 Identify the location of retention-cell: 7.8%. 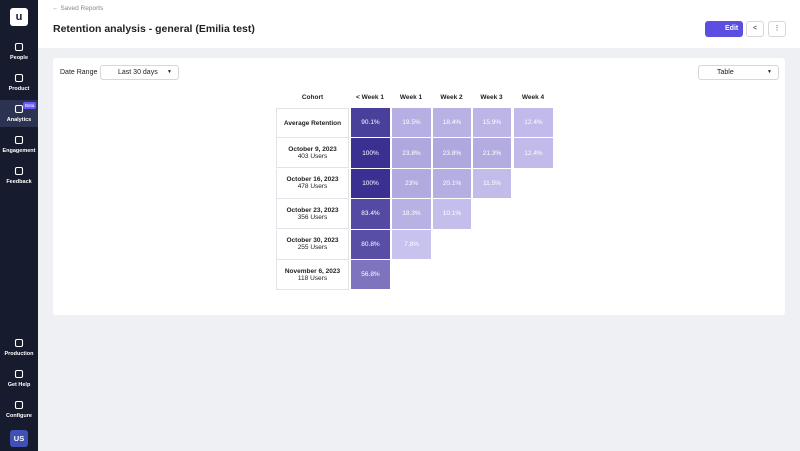
(411, 244).